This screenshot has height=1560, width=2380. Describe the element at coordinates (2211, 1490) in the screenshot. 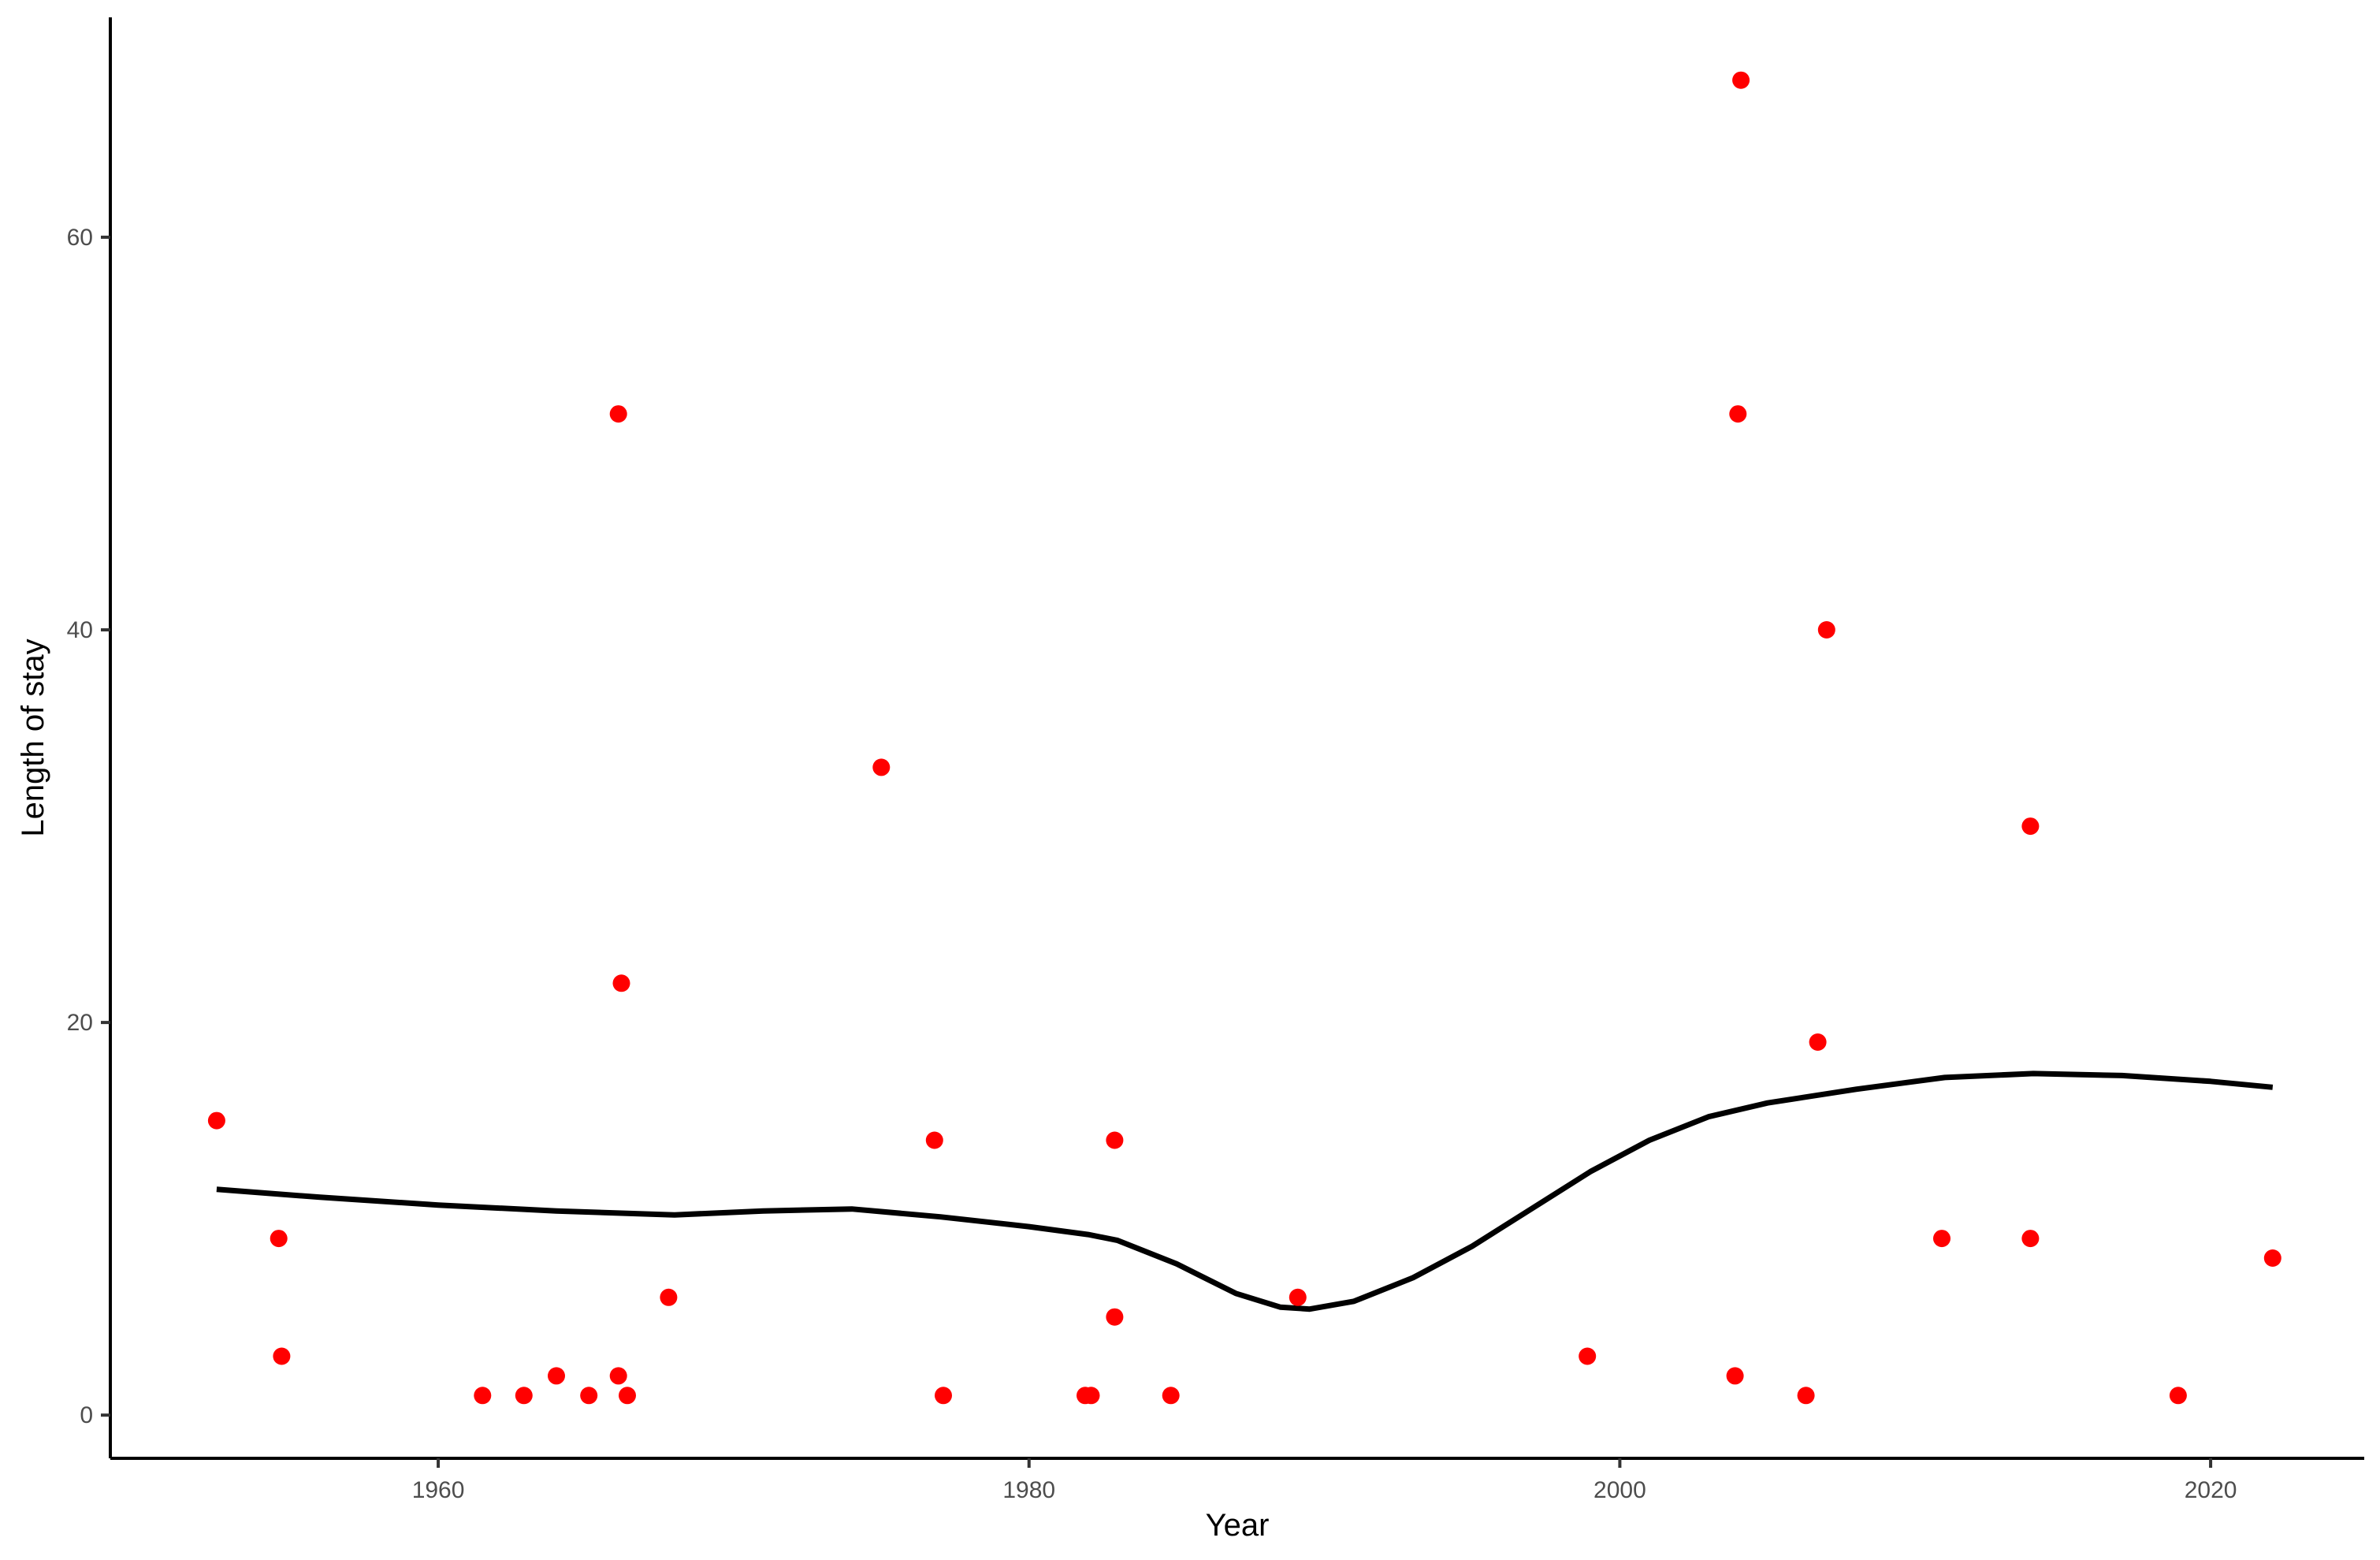

I see `x-tick-label: 2020` at that location.